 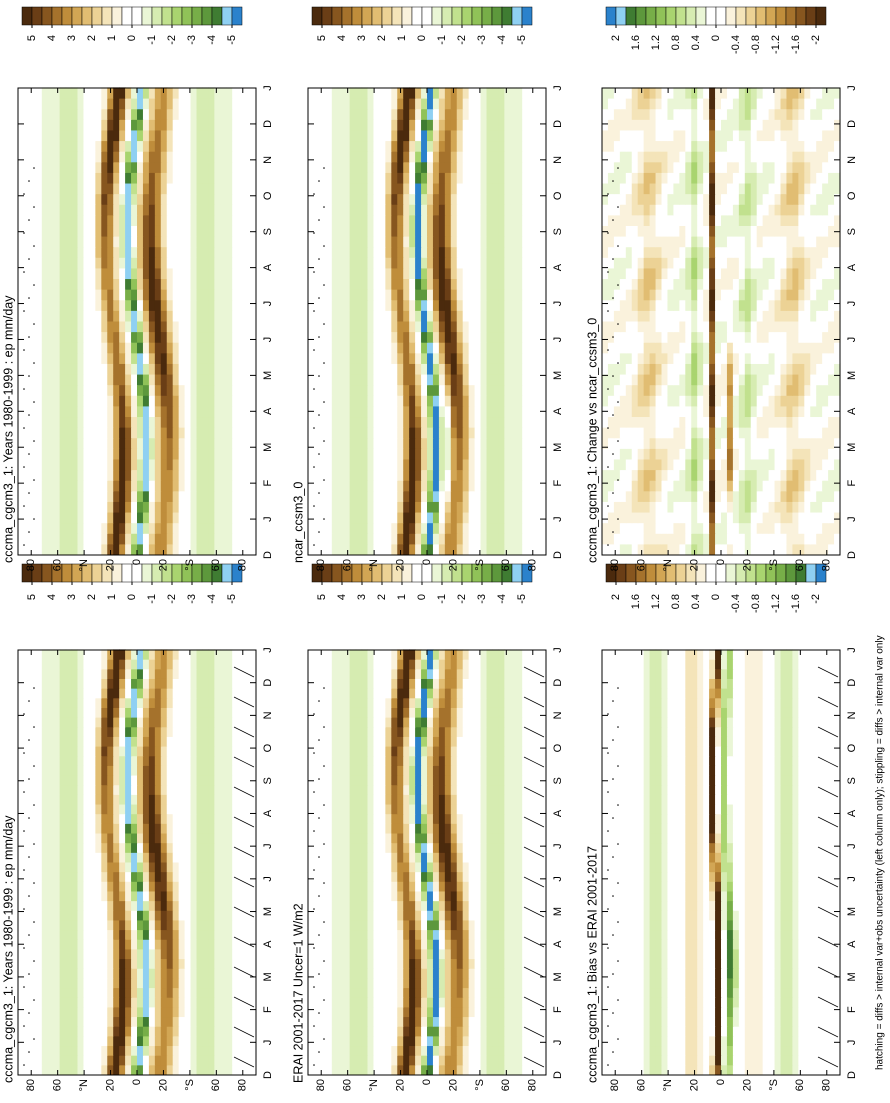 What do you see at coordinates (31, 1085) in the screenshot?
I see `y-tick-label: 80` at bounding box center [31, 1085].